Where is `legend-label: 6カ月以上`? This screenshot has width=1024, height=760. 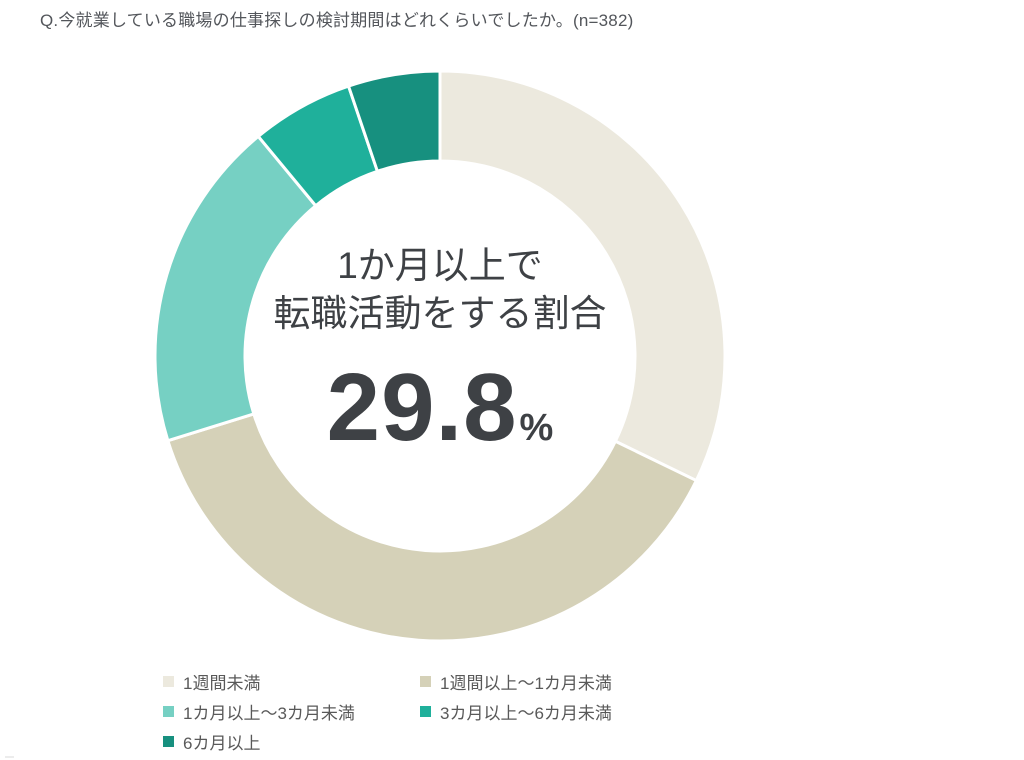 legend-label: 6カ月以上 is located at coordinates (222, 743).